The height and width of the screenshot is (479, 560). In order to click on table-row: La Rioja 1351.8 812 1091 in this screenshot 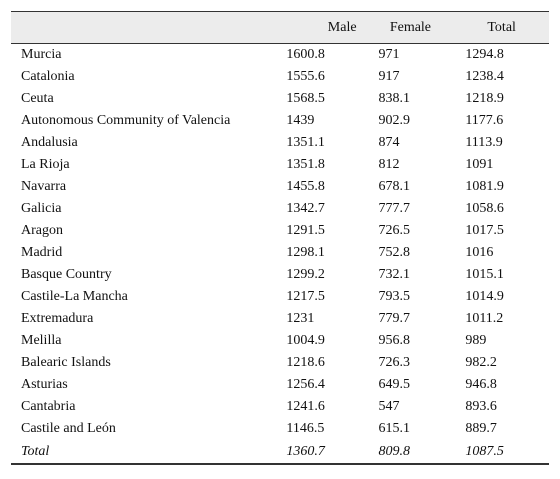, I will do `click(280, 165)`.